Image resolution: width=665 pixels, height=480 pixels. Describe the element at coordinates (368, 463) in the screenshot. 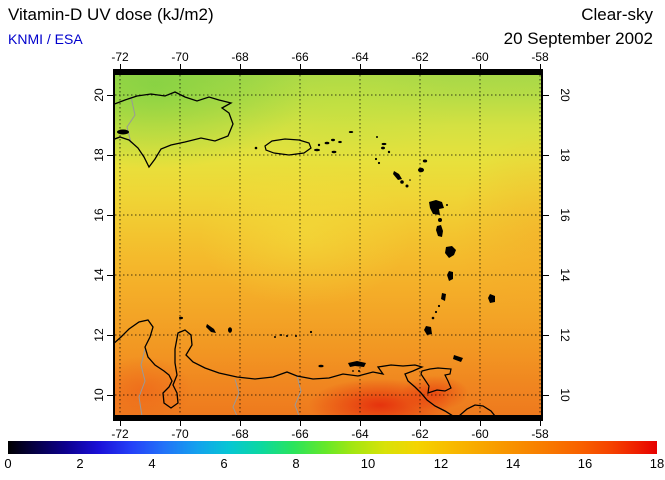

I see `colorbar-tick-label: 10` at that location.